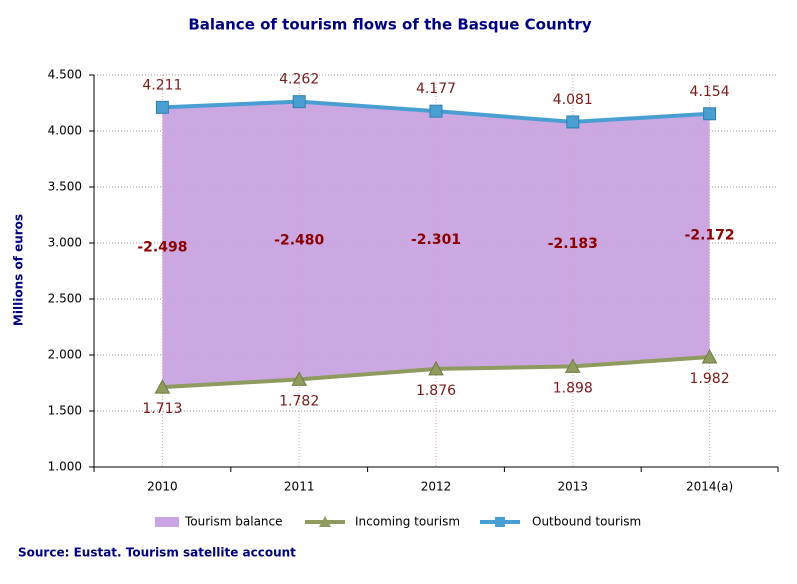 Image resolution: width=797 pixels, height=584 pixels. What do you see at coordinates (19, 270) in the screenshot?
I see `y-axis-label: Millions of euros` at bounding box center [19, 270].